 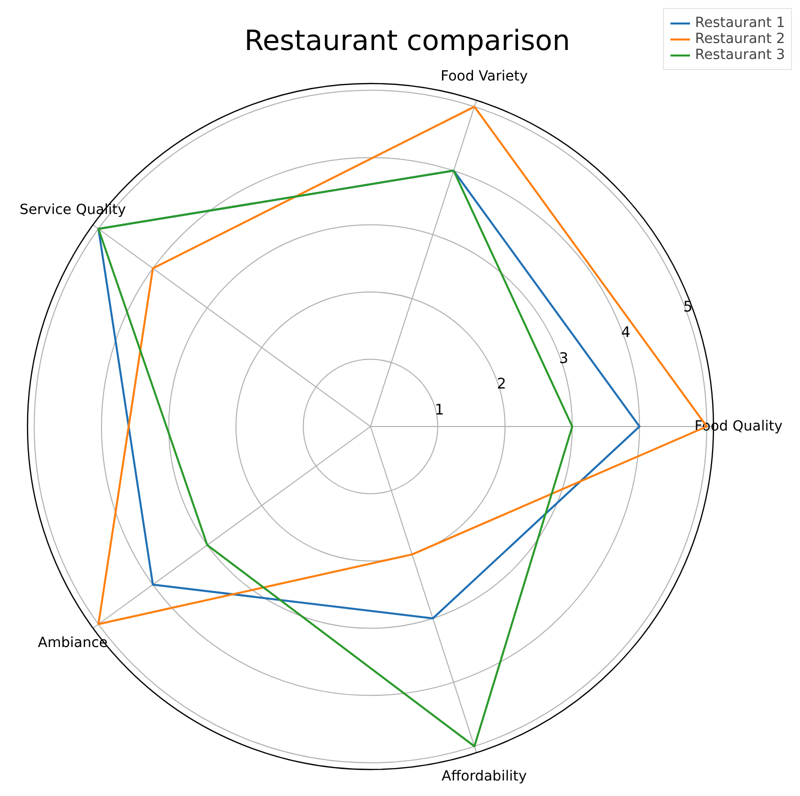 What do you see at coordinates (563, 358) in the screenshot?
I see `y-tick-label: 3` at bounding box center [563, 358].